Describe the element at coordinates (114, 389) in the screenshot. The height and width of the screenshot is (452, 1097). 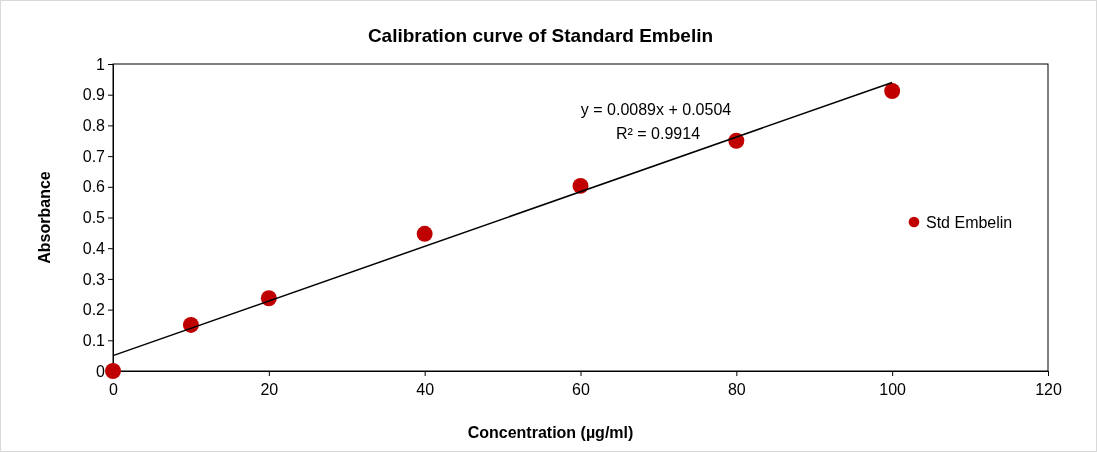
I see `x-tick-label: 0` at that location.